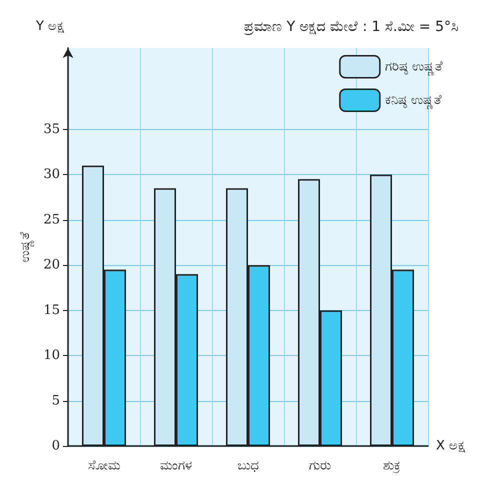  What do you see at coordinates (51, 356) in the screenshot?
I see `y-tick-label: 10` at bounding box center [51, 356].